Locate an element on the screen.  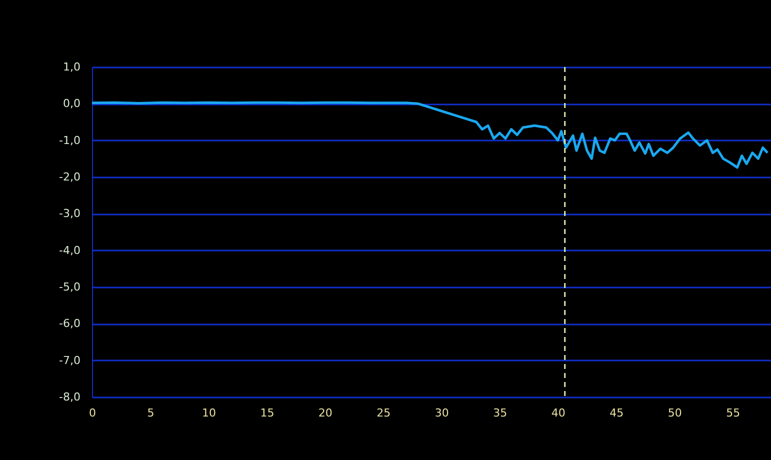
y-tick-label: -4,0 is located at coordinates (69, 250).